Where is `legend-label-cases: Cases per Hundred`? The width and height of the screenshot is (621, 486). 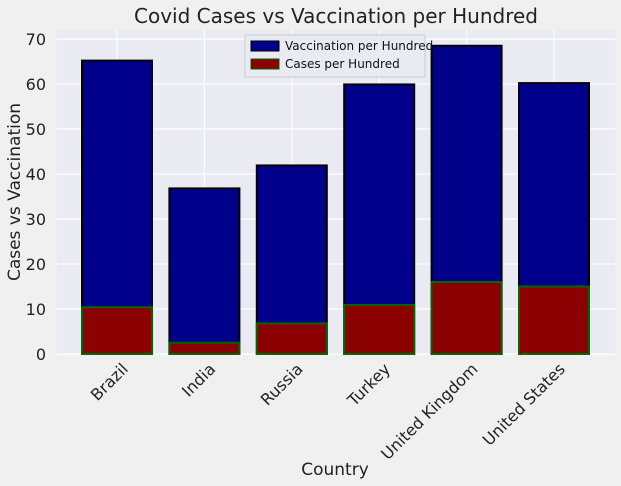 legend-label-cases: Cases per Hundred is located at coordinates (342, 64).